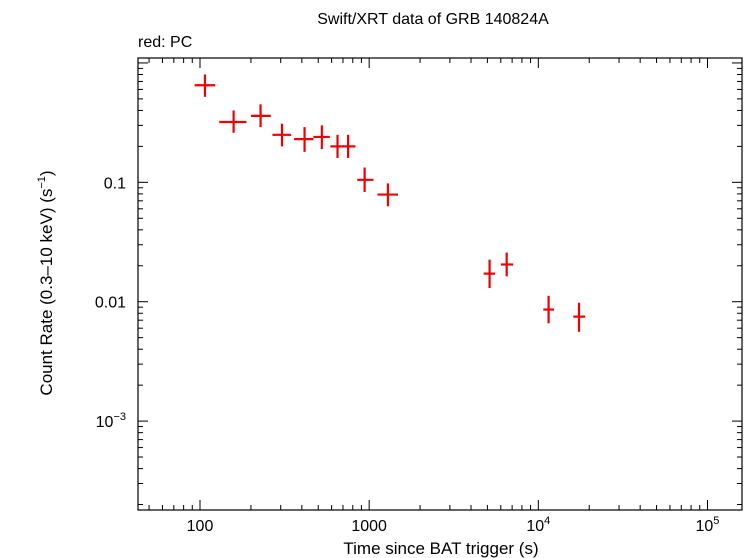 The height and width of the screenshot is (558, 746). I want to click on y-axis-label-close: ), so click(46, 173).